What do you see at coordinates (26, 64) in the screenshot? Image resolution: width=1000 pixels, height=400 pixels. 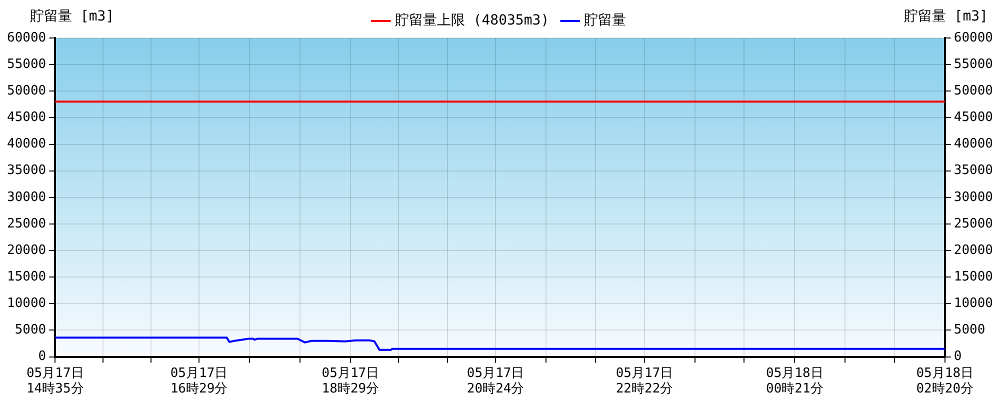 I see `y-tick-label: 55000` at bounding box center [26, 64].